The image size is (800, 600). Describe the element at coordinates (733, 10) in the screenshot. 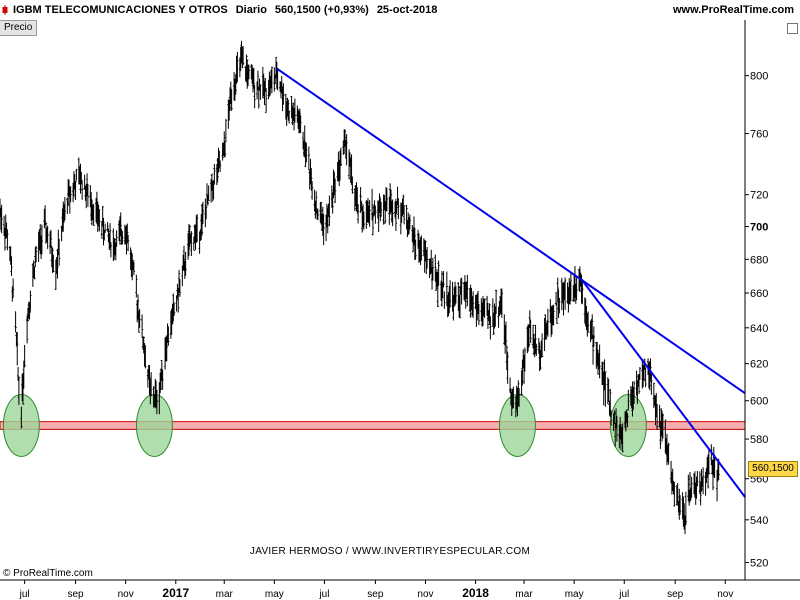

I see `site-url: www.ProRealTime.com` at that location.